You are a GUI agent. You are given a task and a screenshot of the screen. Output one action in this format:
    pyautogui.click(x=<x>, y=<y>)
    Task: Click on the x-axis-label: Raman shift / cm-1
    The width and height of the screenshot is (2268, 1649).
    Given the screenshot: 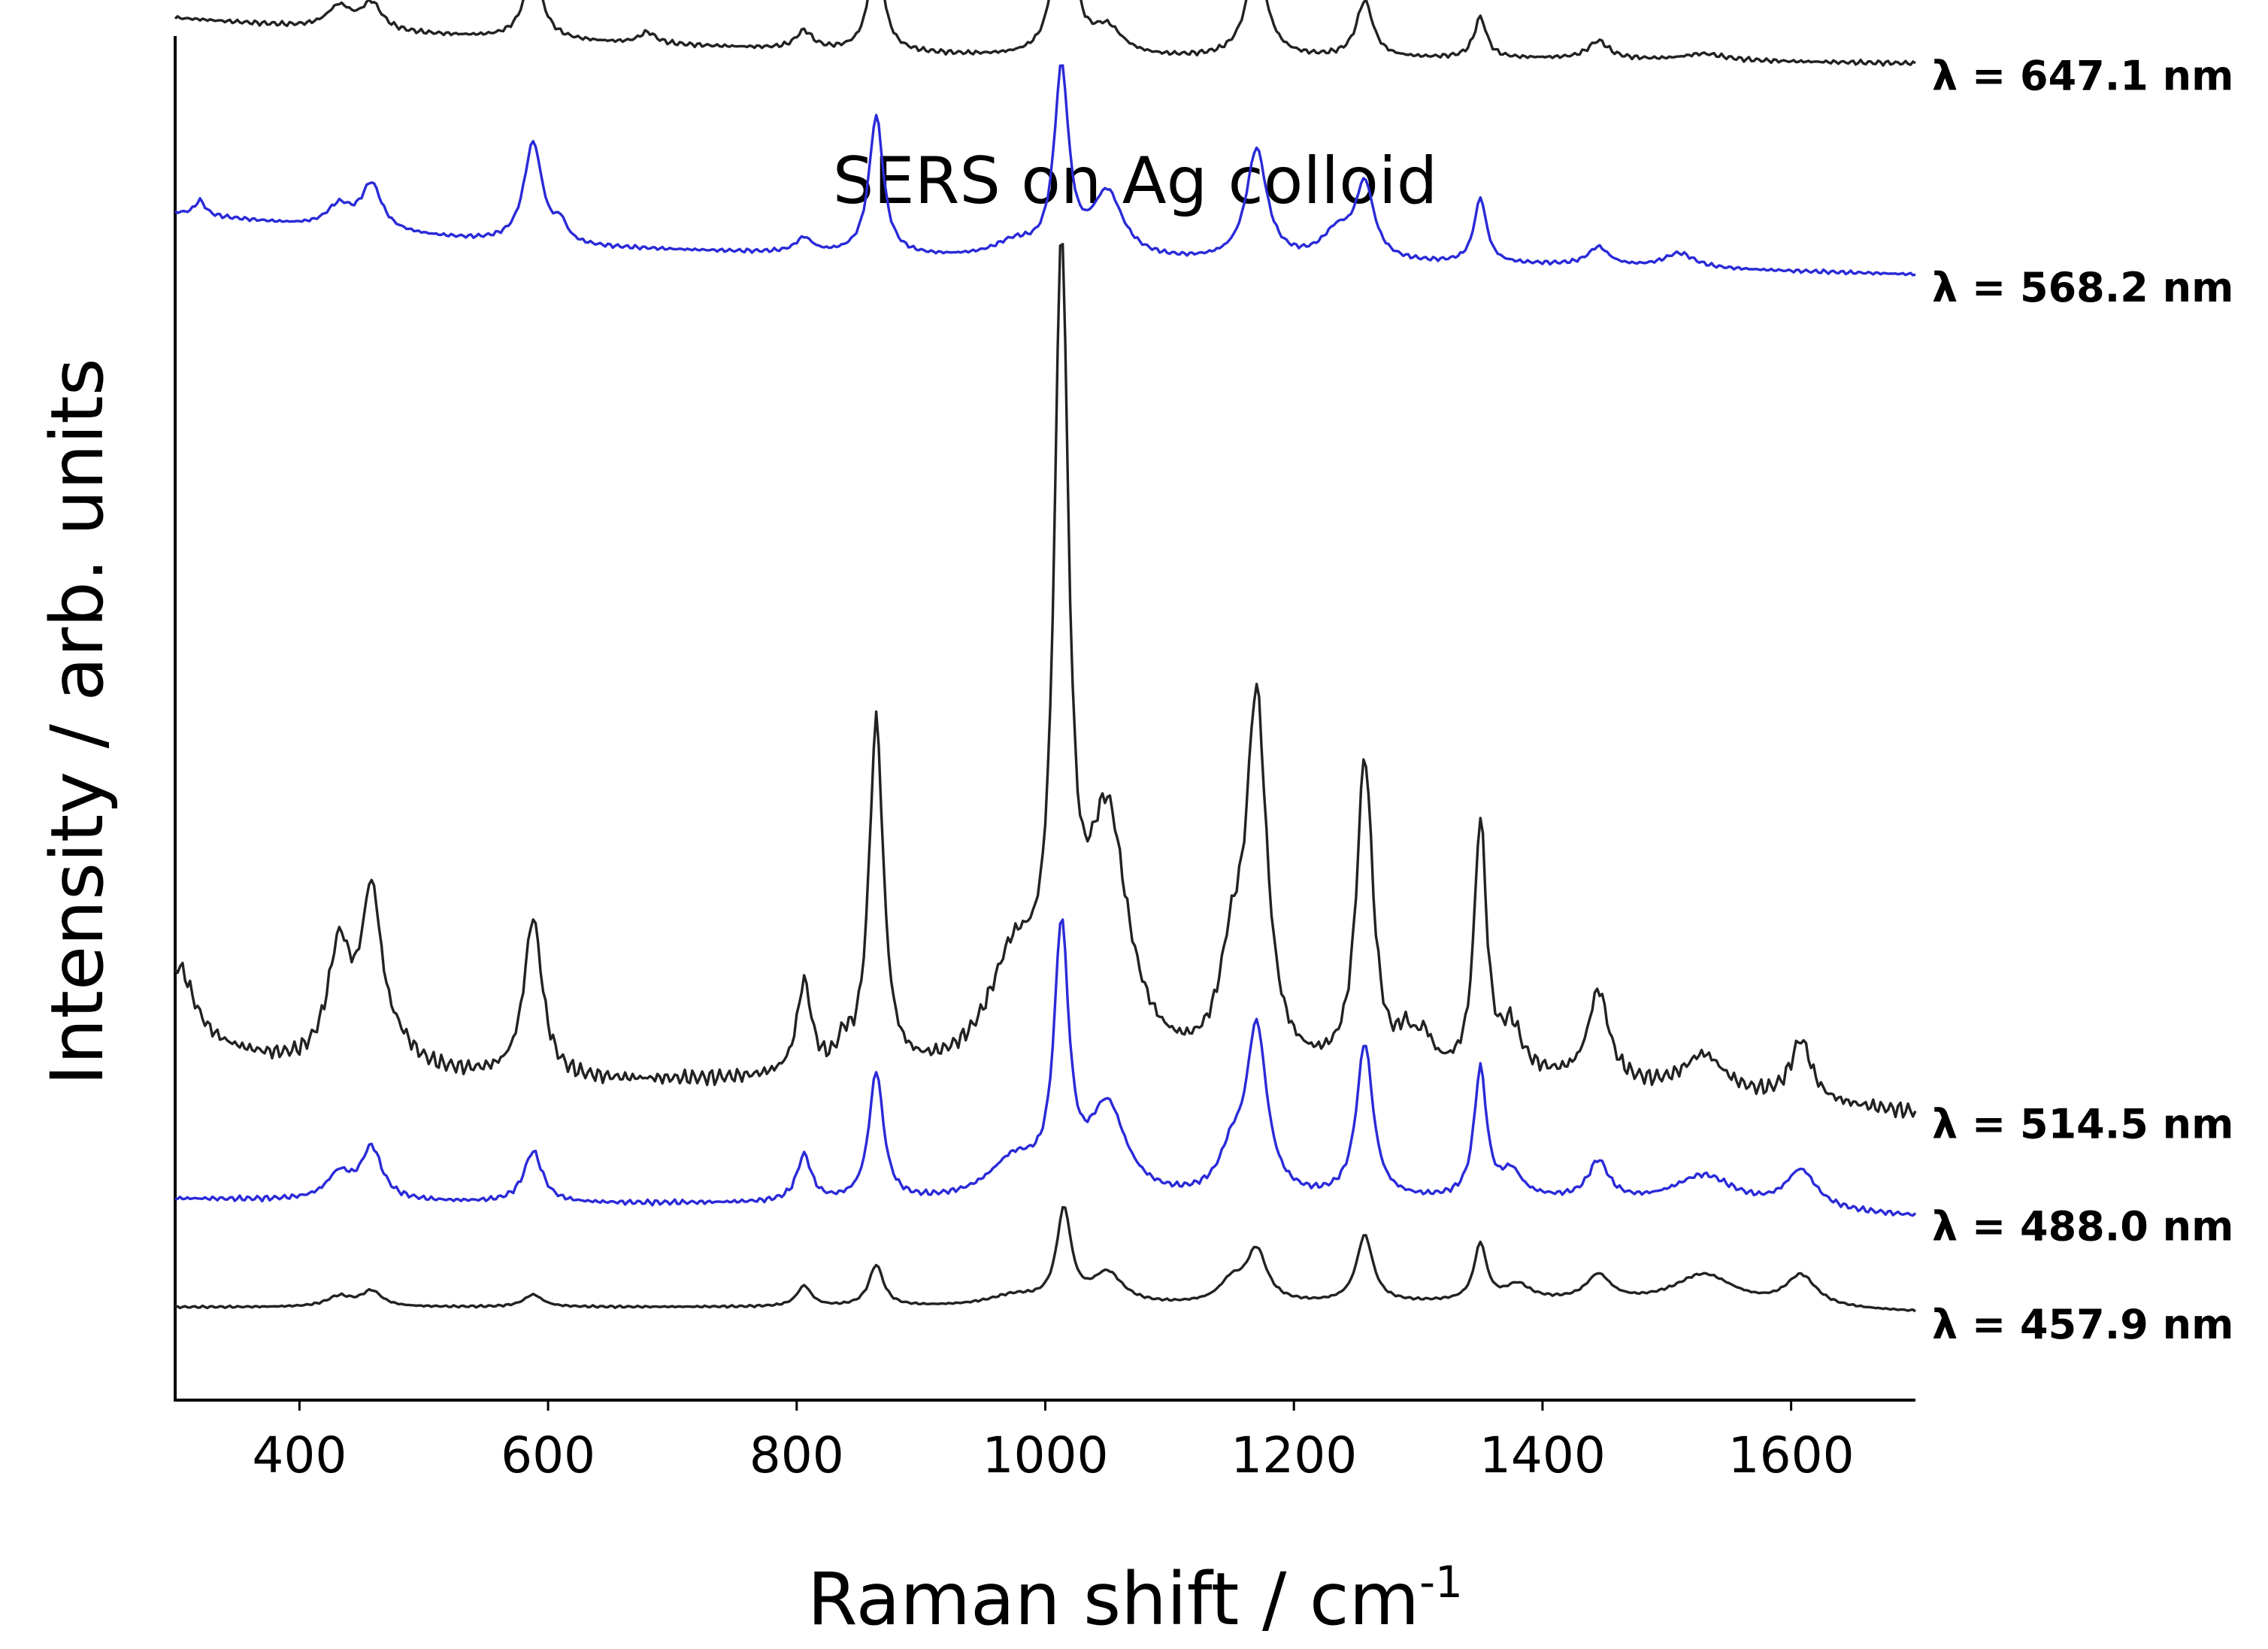 What is the action you would take?
    pyautogui.click(x=1135, y=1599)
    